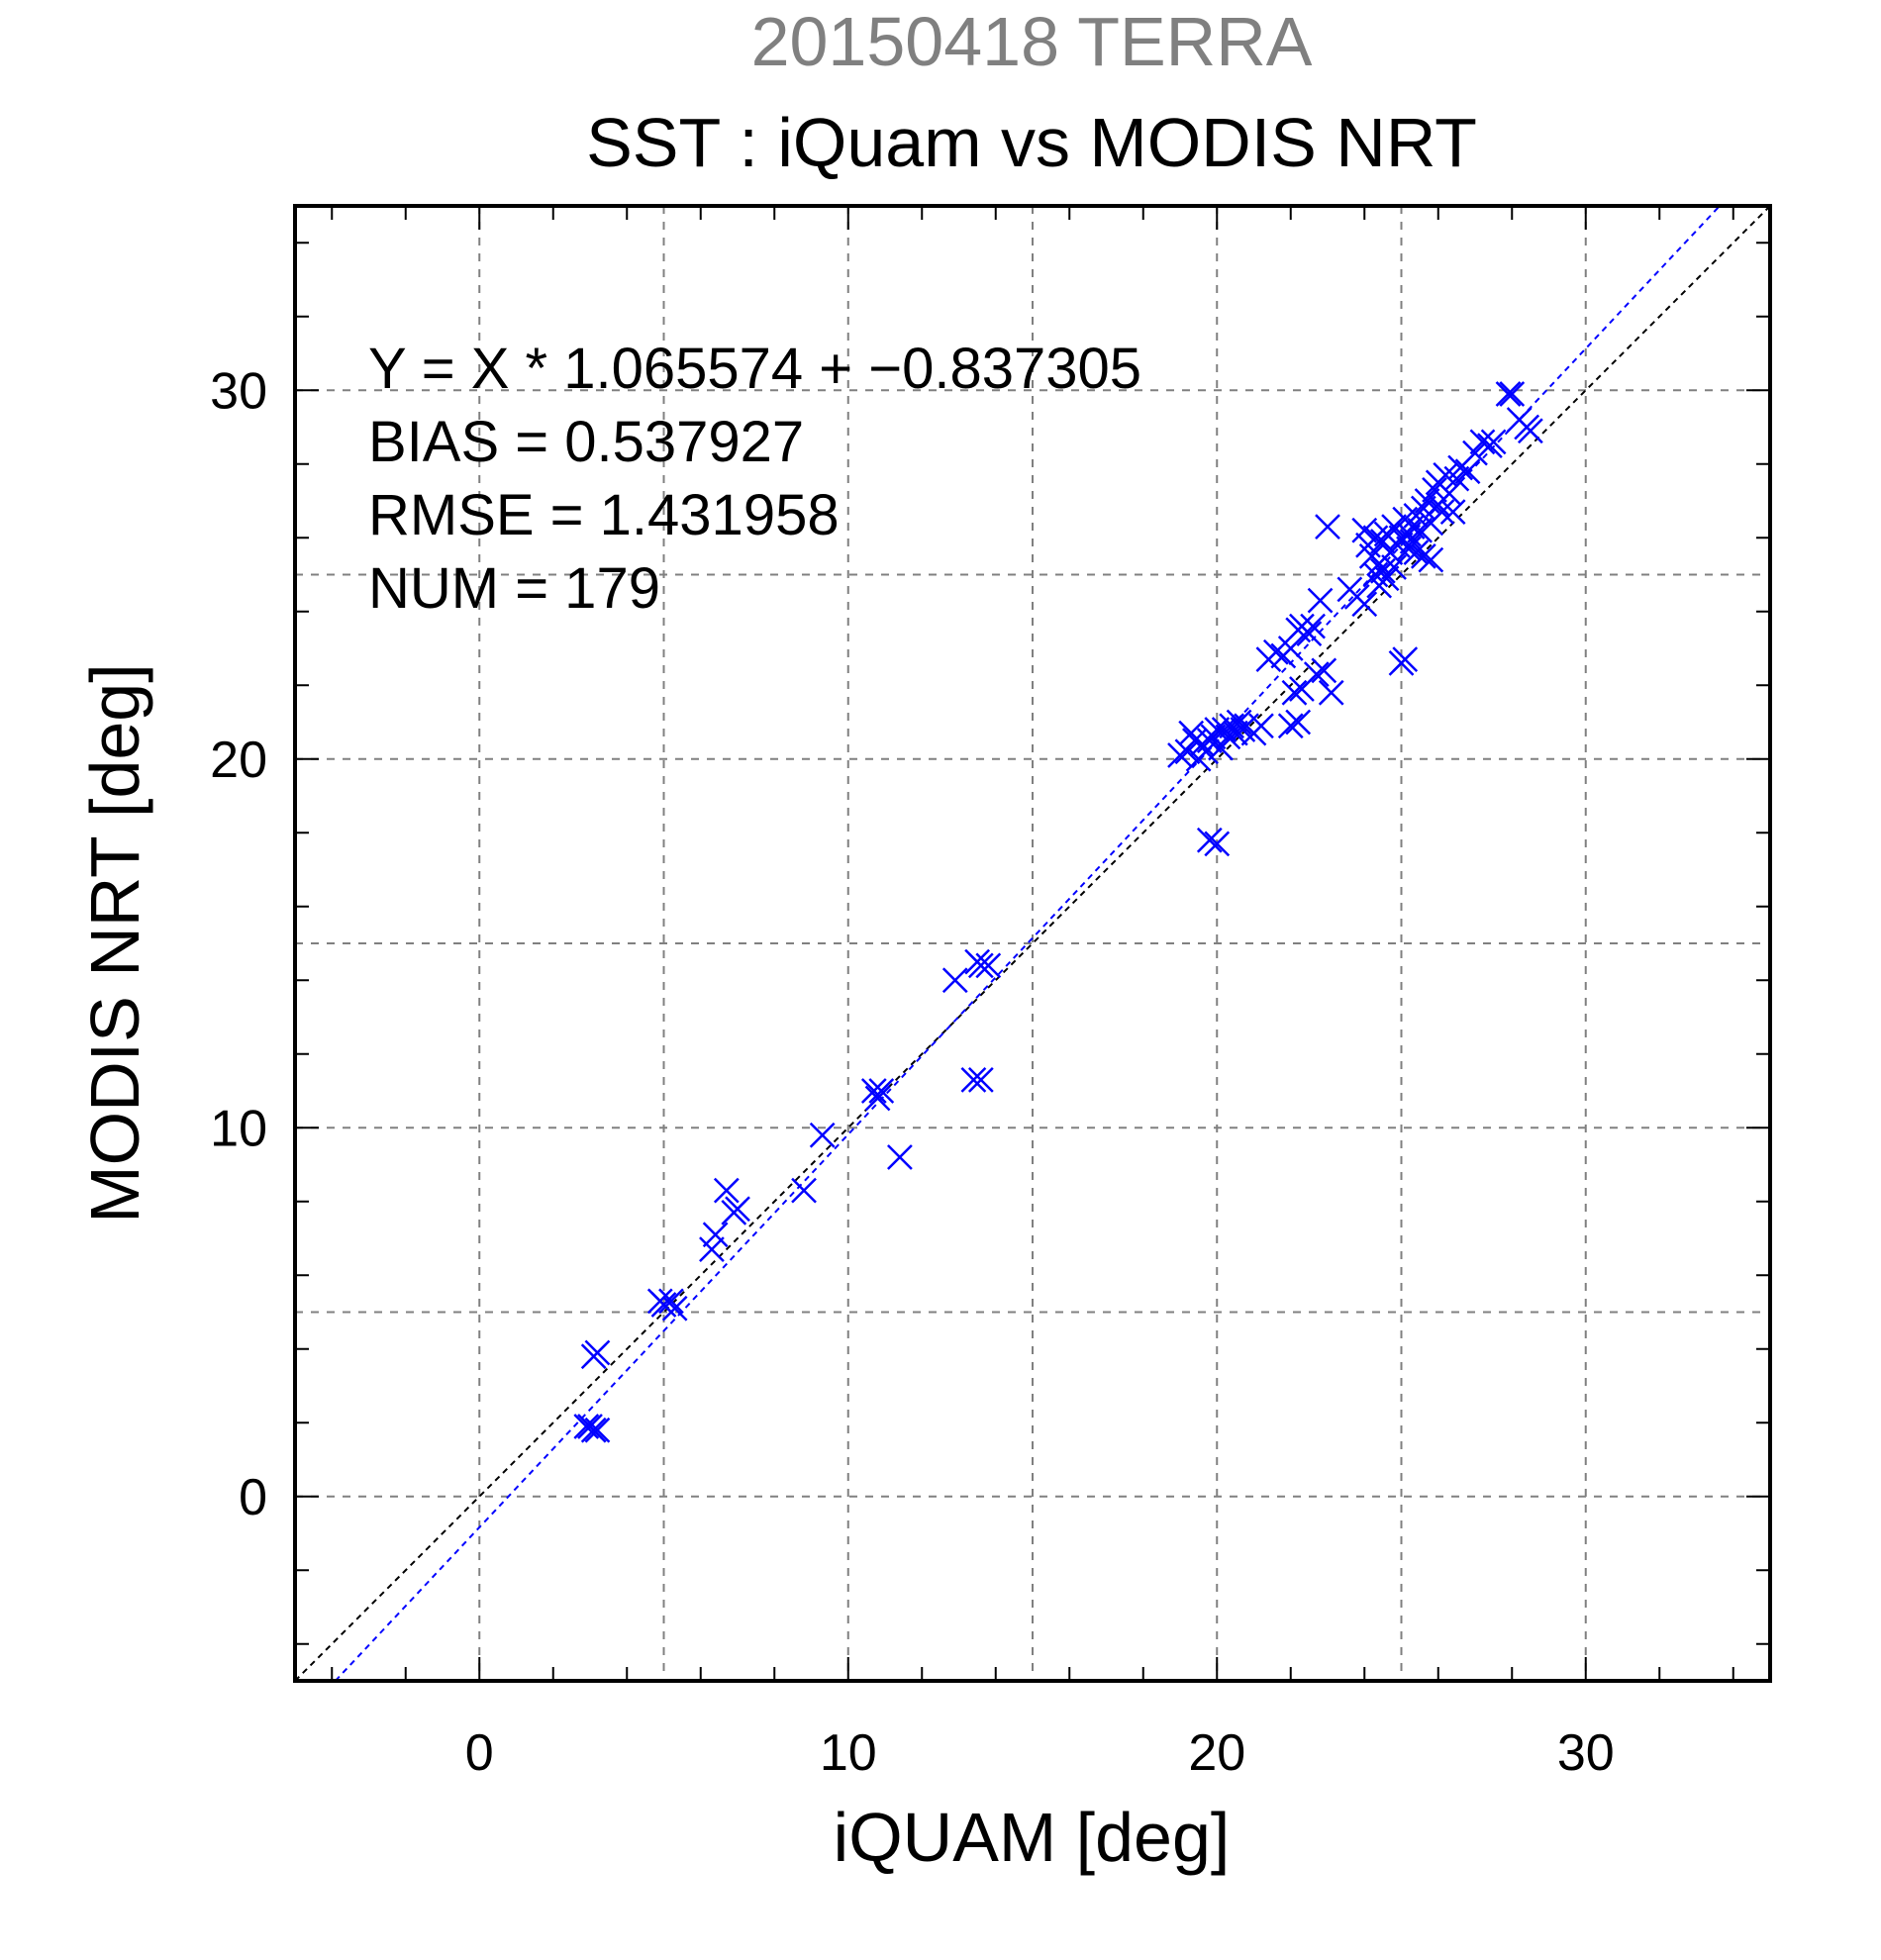  Describe the element at coordinates (239, 391) in the screenshot. I see `y-tick-label: 30` at that location.